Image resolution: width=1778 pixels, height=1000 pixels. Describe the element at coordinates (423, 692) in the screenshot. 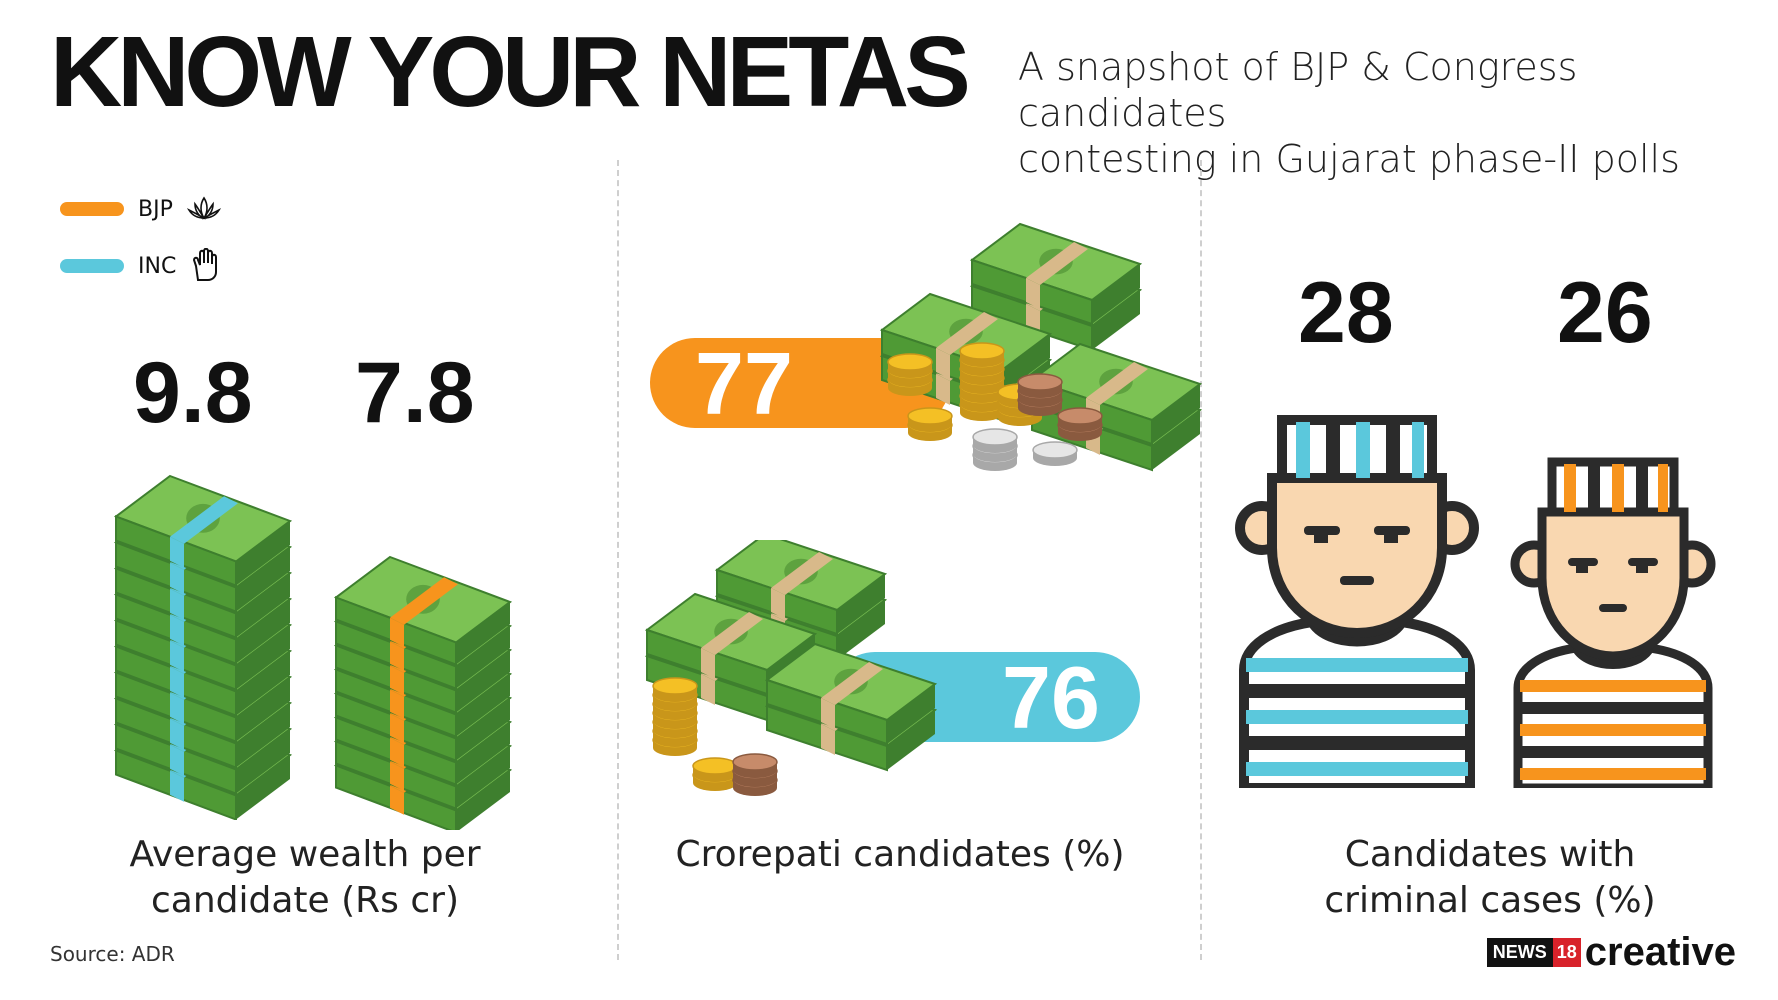

I see `money-stack-short` at that location.